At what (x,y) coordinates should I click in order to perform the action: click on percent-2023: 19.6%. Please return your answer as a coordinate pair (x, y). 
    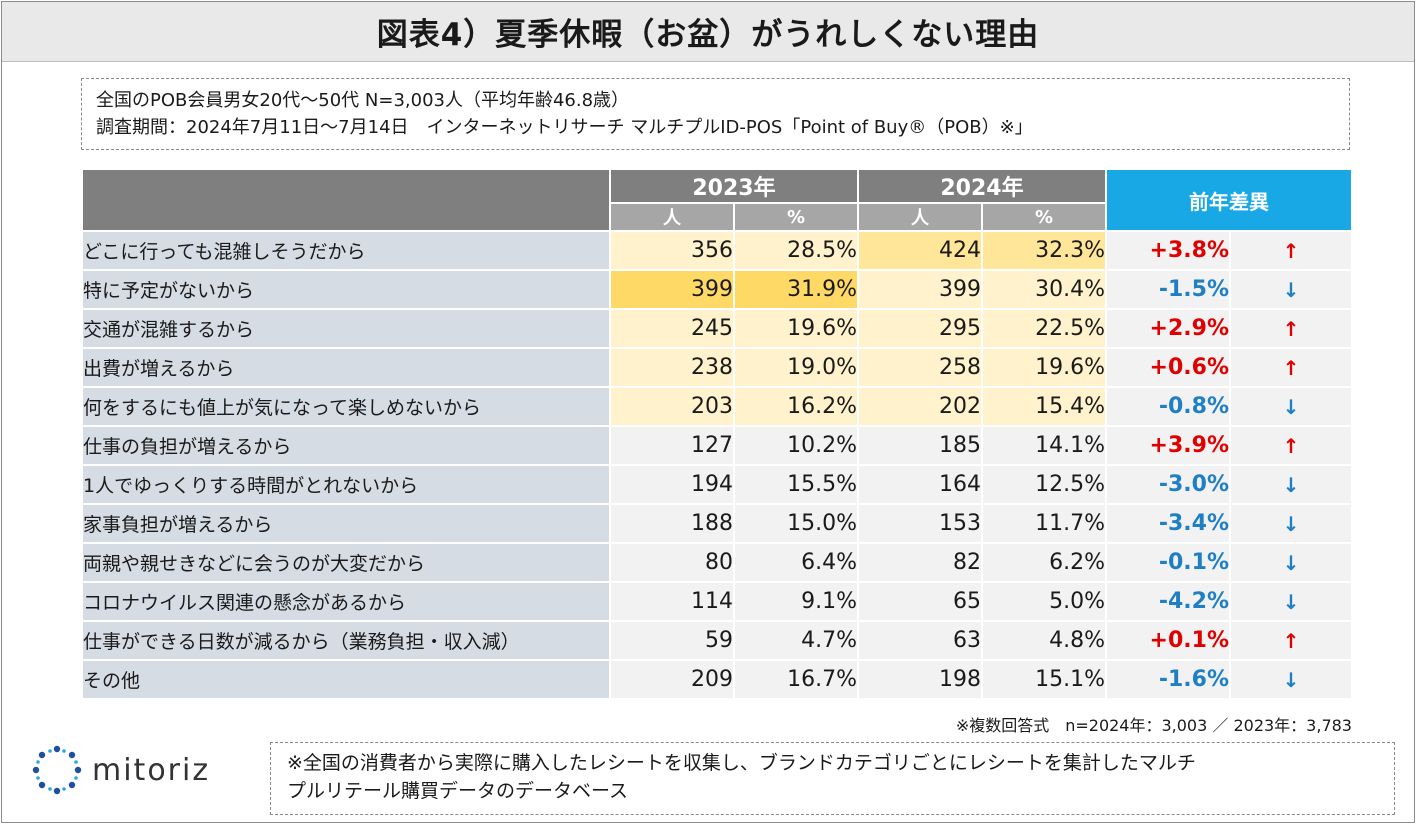
    Looking at the image, I should click on (796, 328).